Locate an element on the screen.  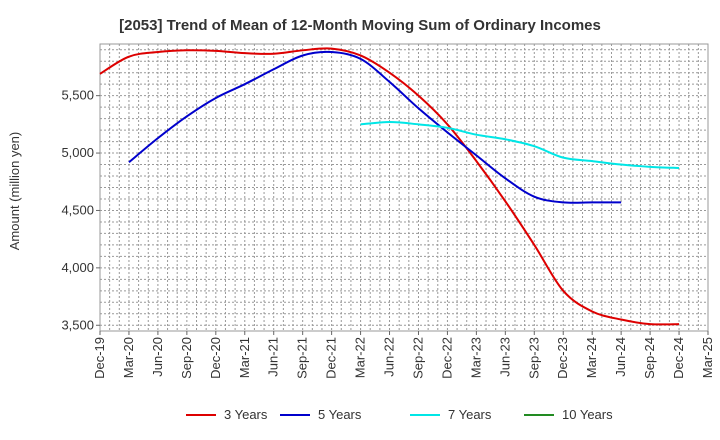
legend-item-7-years: 7 Years is located at coordinates (451, 414).